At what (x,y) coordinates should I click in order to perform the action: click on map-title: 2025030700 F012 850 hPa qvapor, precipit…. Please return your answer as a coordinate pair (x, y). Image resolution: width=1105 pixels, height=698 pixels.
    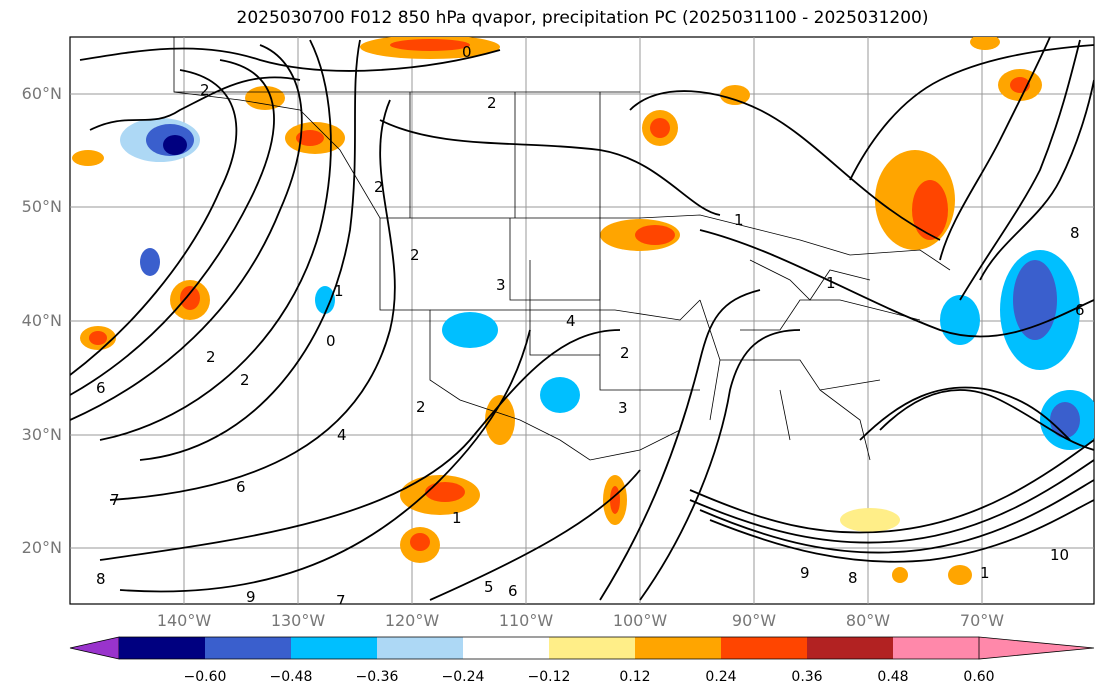
    Looking at the image, I should click on (582, 18).